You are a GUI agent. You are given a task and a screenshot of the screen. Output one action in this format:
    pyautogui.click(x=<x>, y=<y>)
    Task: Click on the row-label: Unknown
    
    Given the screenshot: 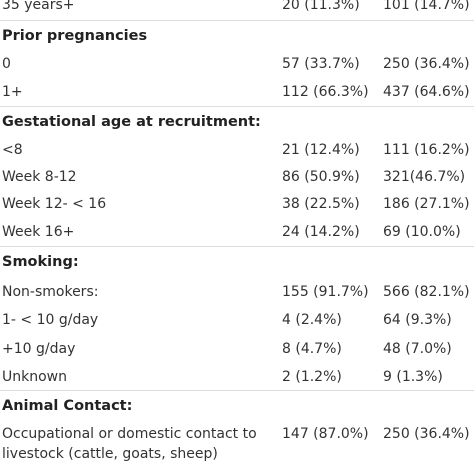 What is the action you would take?
    pyautogui.click(x=34, y=377)
    